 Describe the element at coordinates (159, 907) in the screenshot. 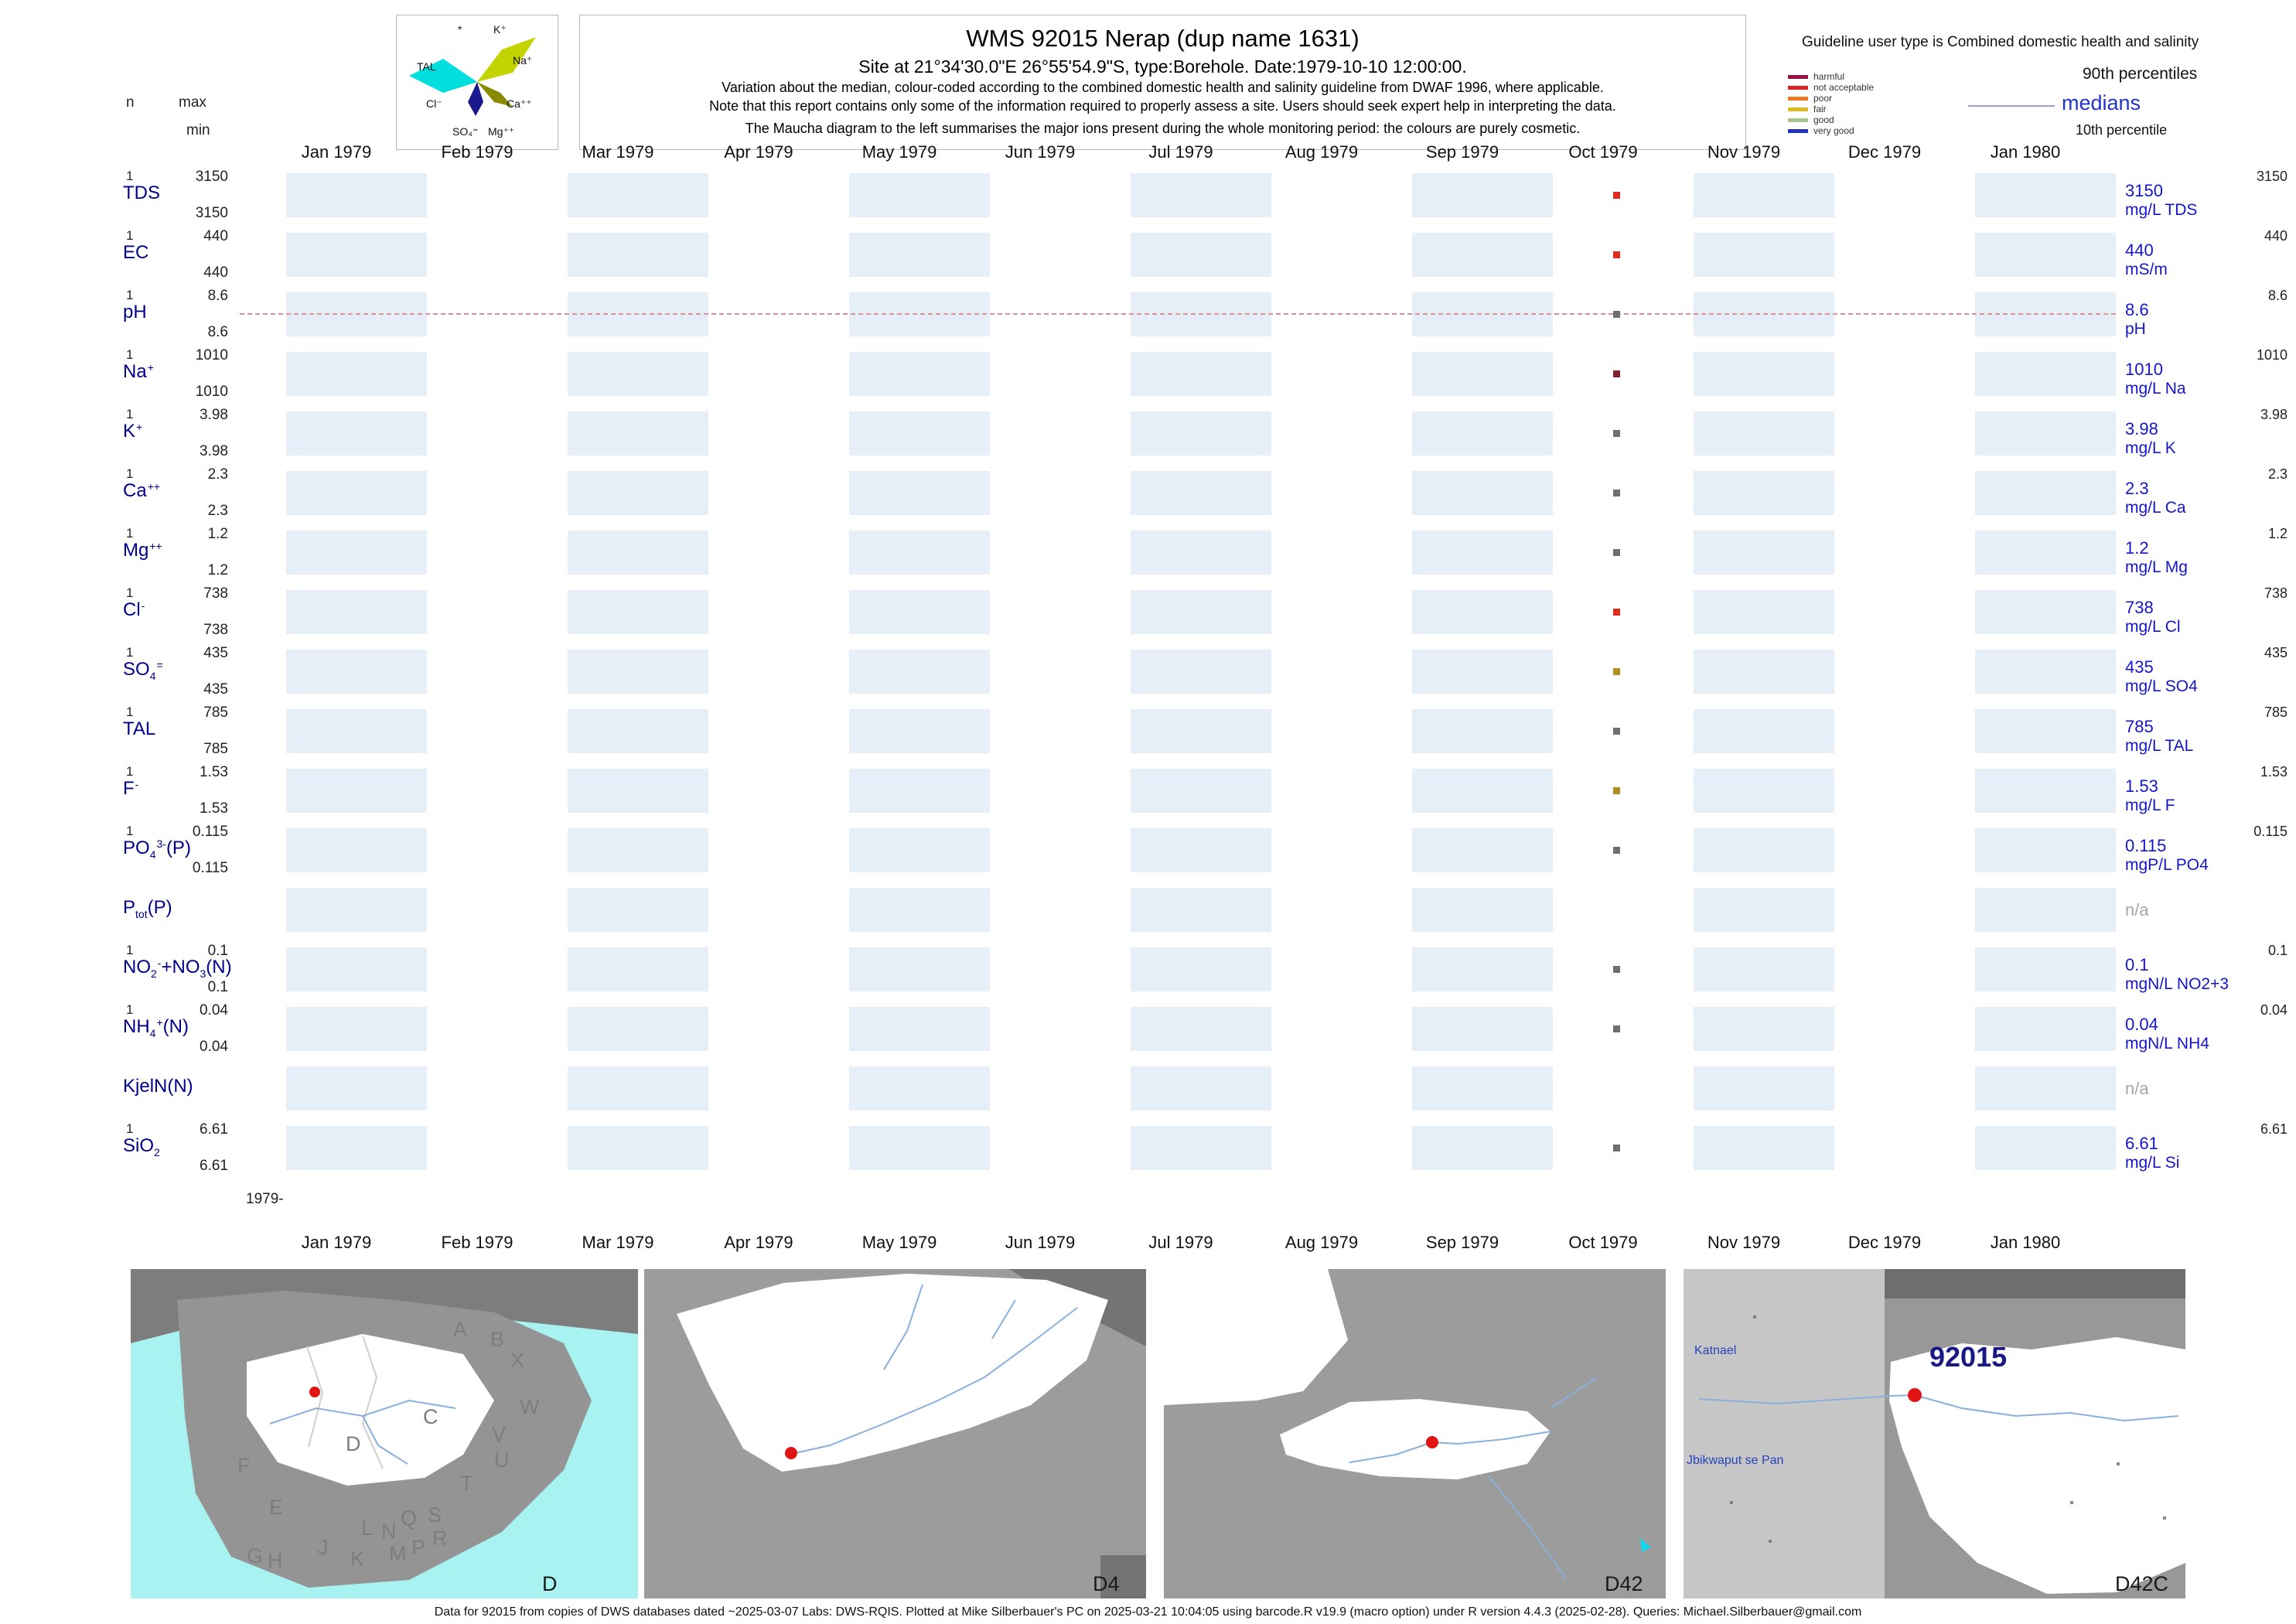

I see `param-name-part: (P)` at that location.